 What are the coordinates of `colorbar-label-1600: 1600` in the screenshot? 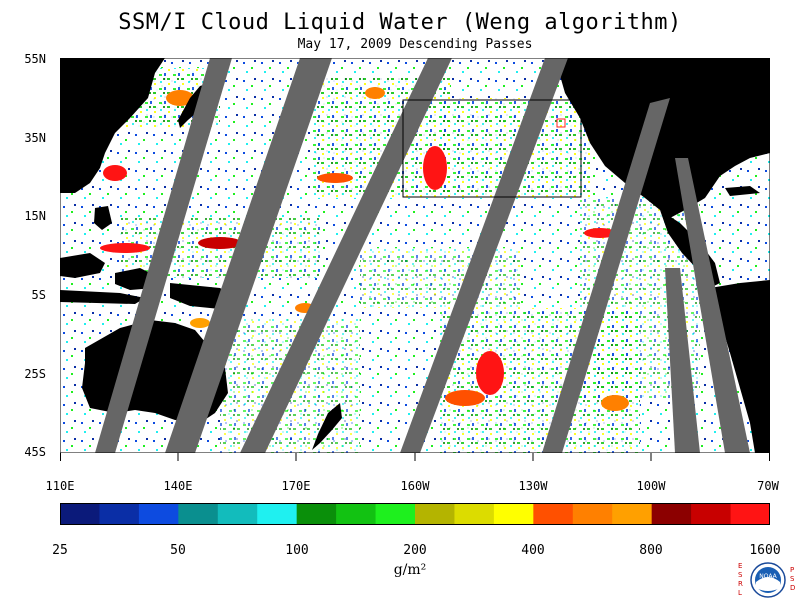 It's located at (765, 550).